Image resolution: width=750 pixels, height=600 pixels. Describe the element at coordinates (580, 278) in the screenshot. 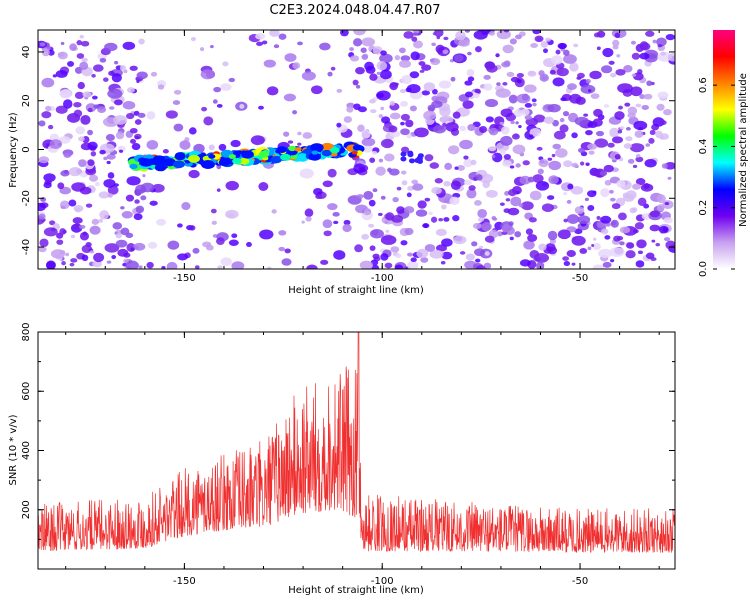

I see `x-tick-label: -50` at that location.